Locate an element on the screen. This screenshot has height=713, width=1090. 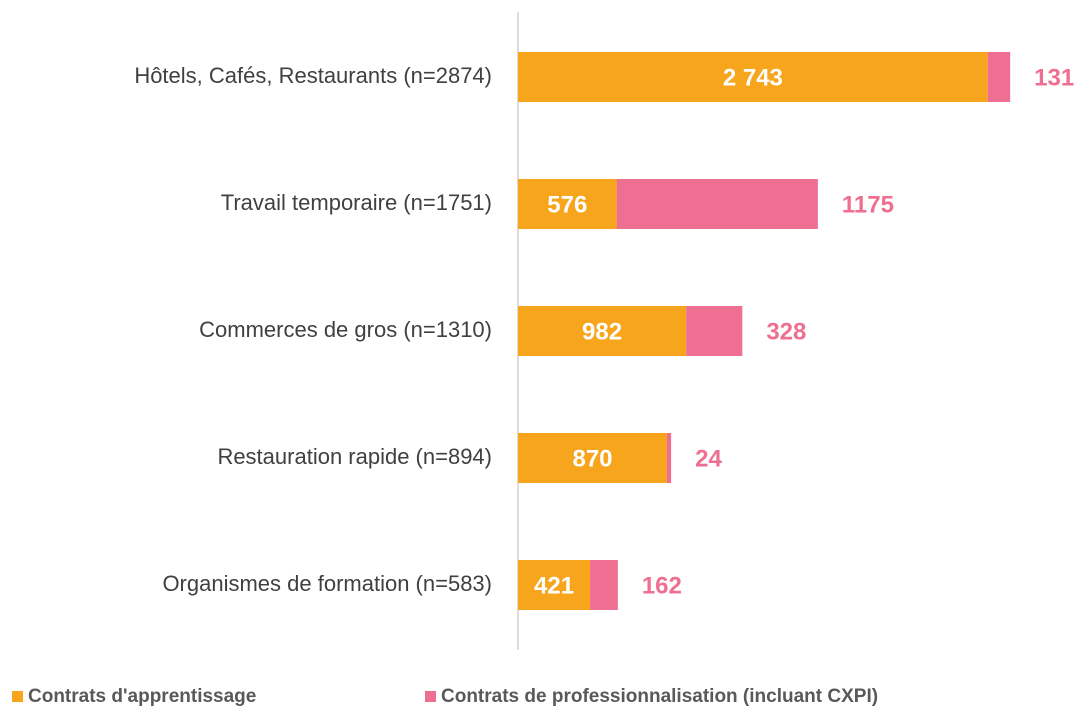
category-label: Commerces de gros (n=1310) is located at coordinates (345, 329).